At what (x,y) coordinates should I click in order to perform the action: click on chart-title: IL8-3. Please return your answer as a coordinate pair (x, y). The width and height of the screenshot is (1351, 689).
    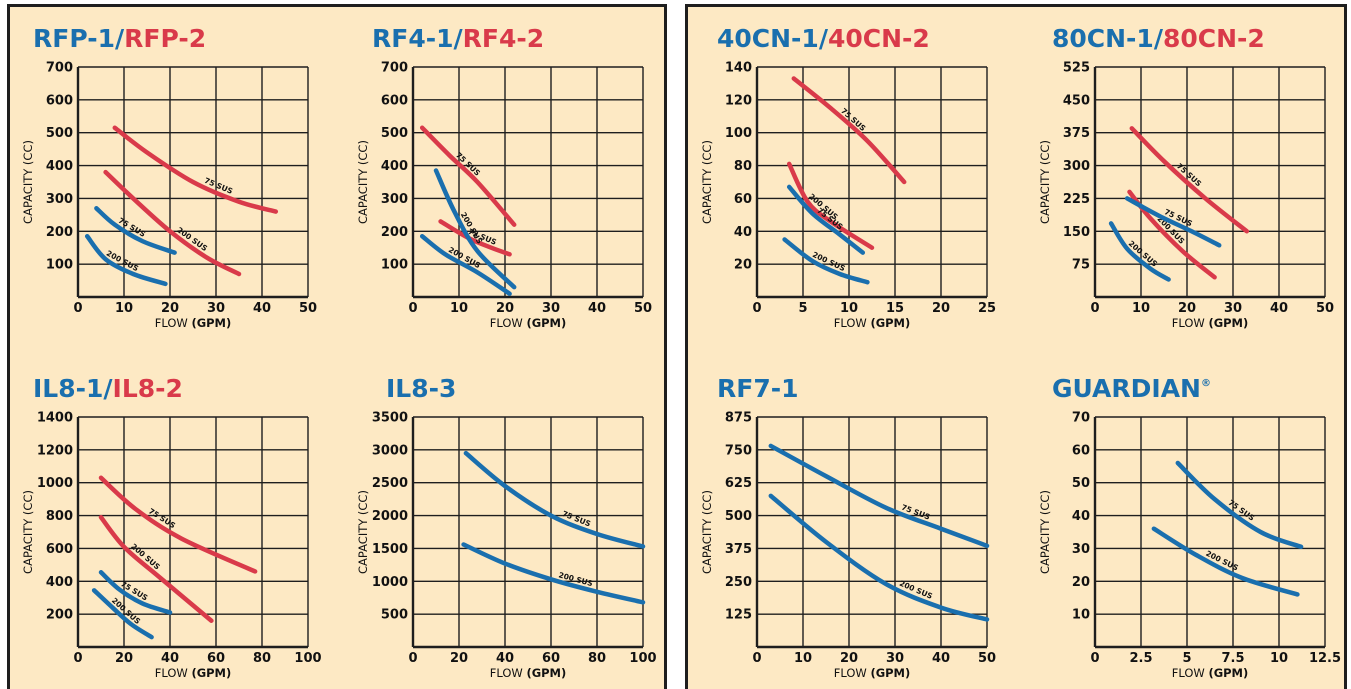
    Looking at the image, I should click on (421, 388).